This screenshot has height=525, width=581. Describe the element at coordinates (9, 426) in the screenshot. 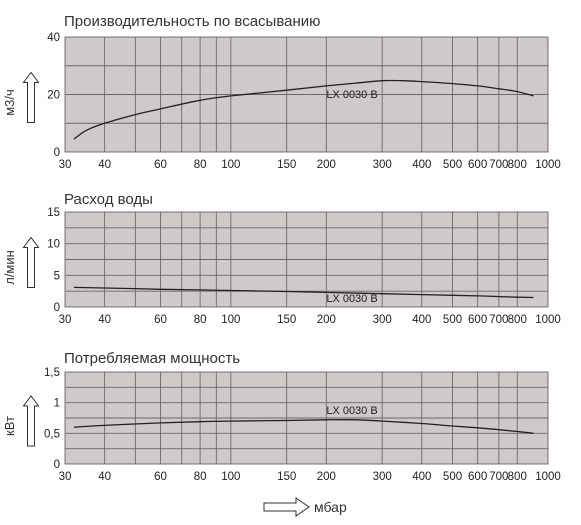

I see `y-axis-label: кВт` at that location.